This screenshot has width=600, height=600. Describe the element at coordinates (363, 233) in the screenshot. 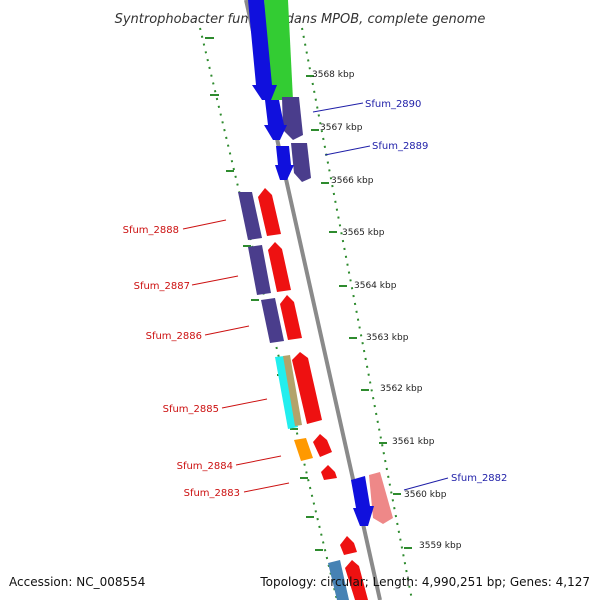

I see `ruler-label: 3565 kbp` at that location.